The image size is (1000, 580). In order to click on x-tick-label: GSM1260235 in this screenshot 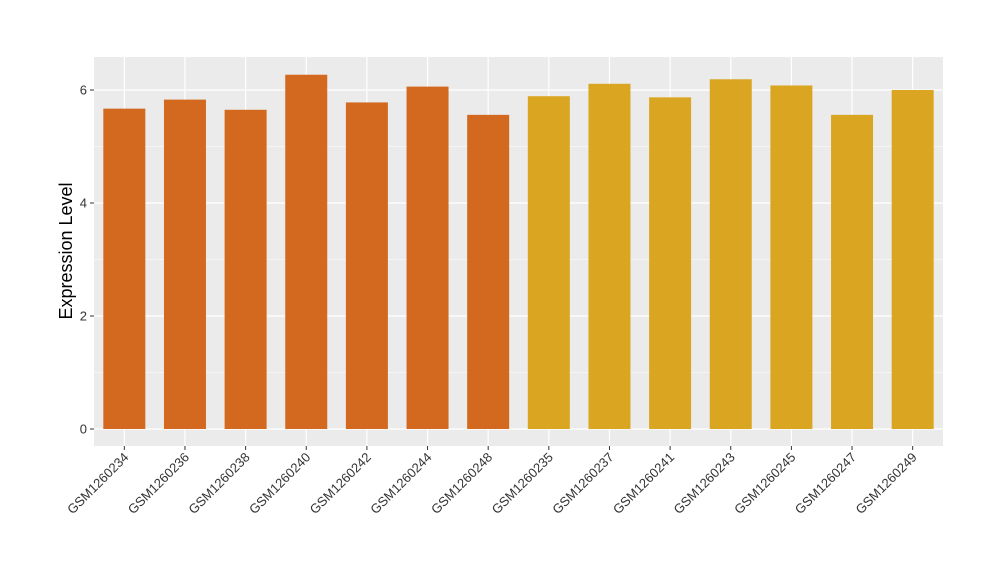, I will do `click(522, 483)`.